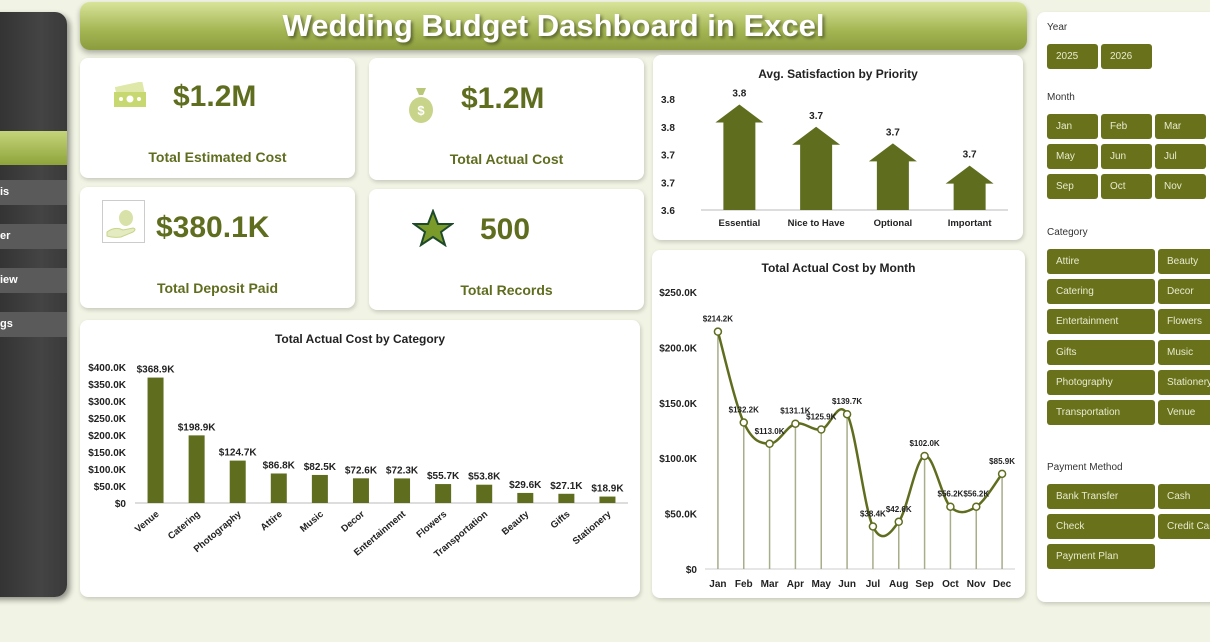 This screenshot has width=1210, height=642. What do you see at coordinates (1184, 352) in the screenshot?
I see `slicer-option-category: Music` at bounding box center [1184, 352].